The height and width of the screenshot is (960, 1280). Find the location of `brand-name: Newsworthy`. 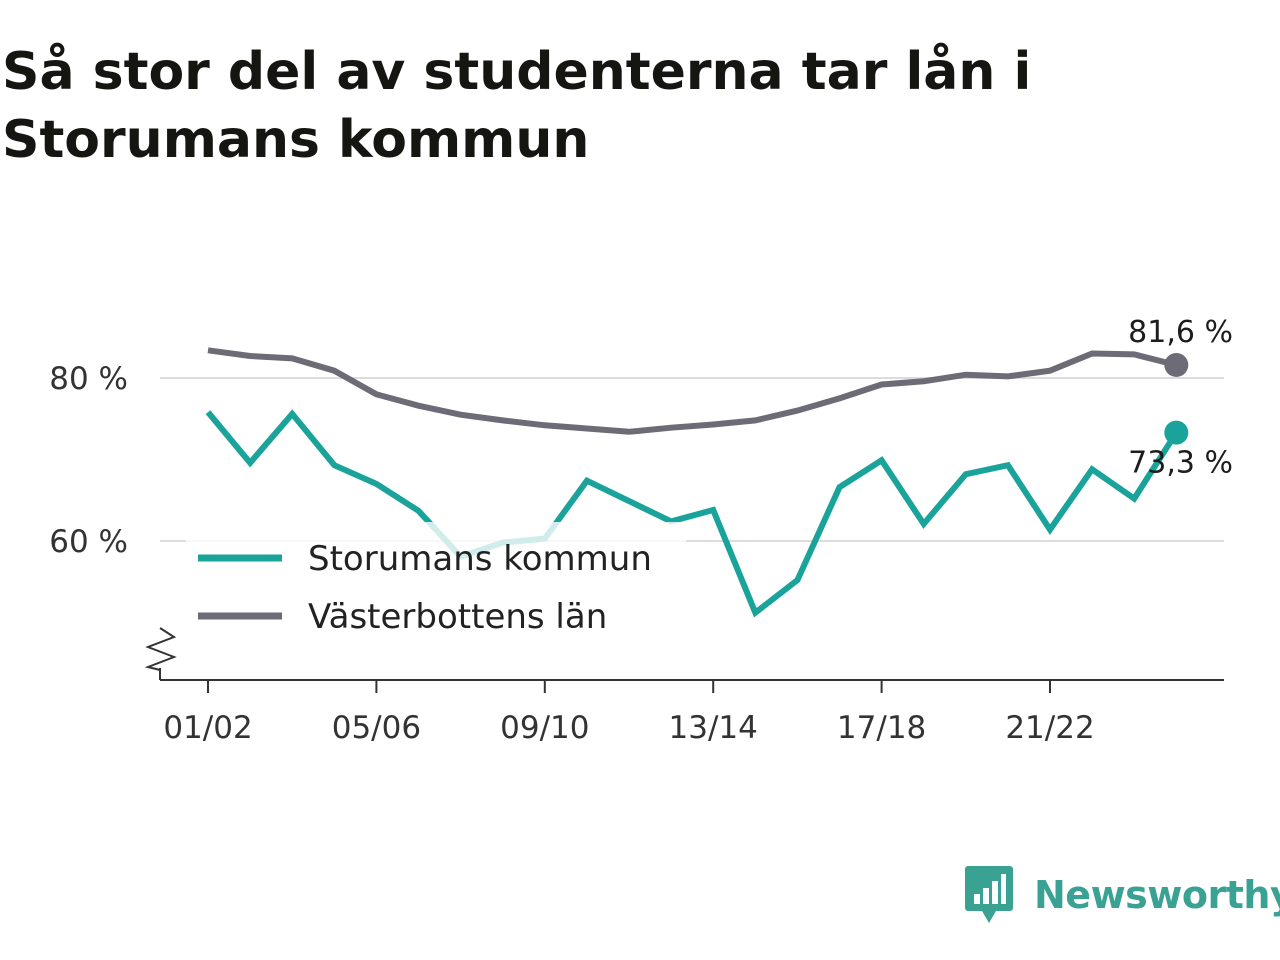

brand-name: Newsworthy is located at coordinates (1157, 895).